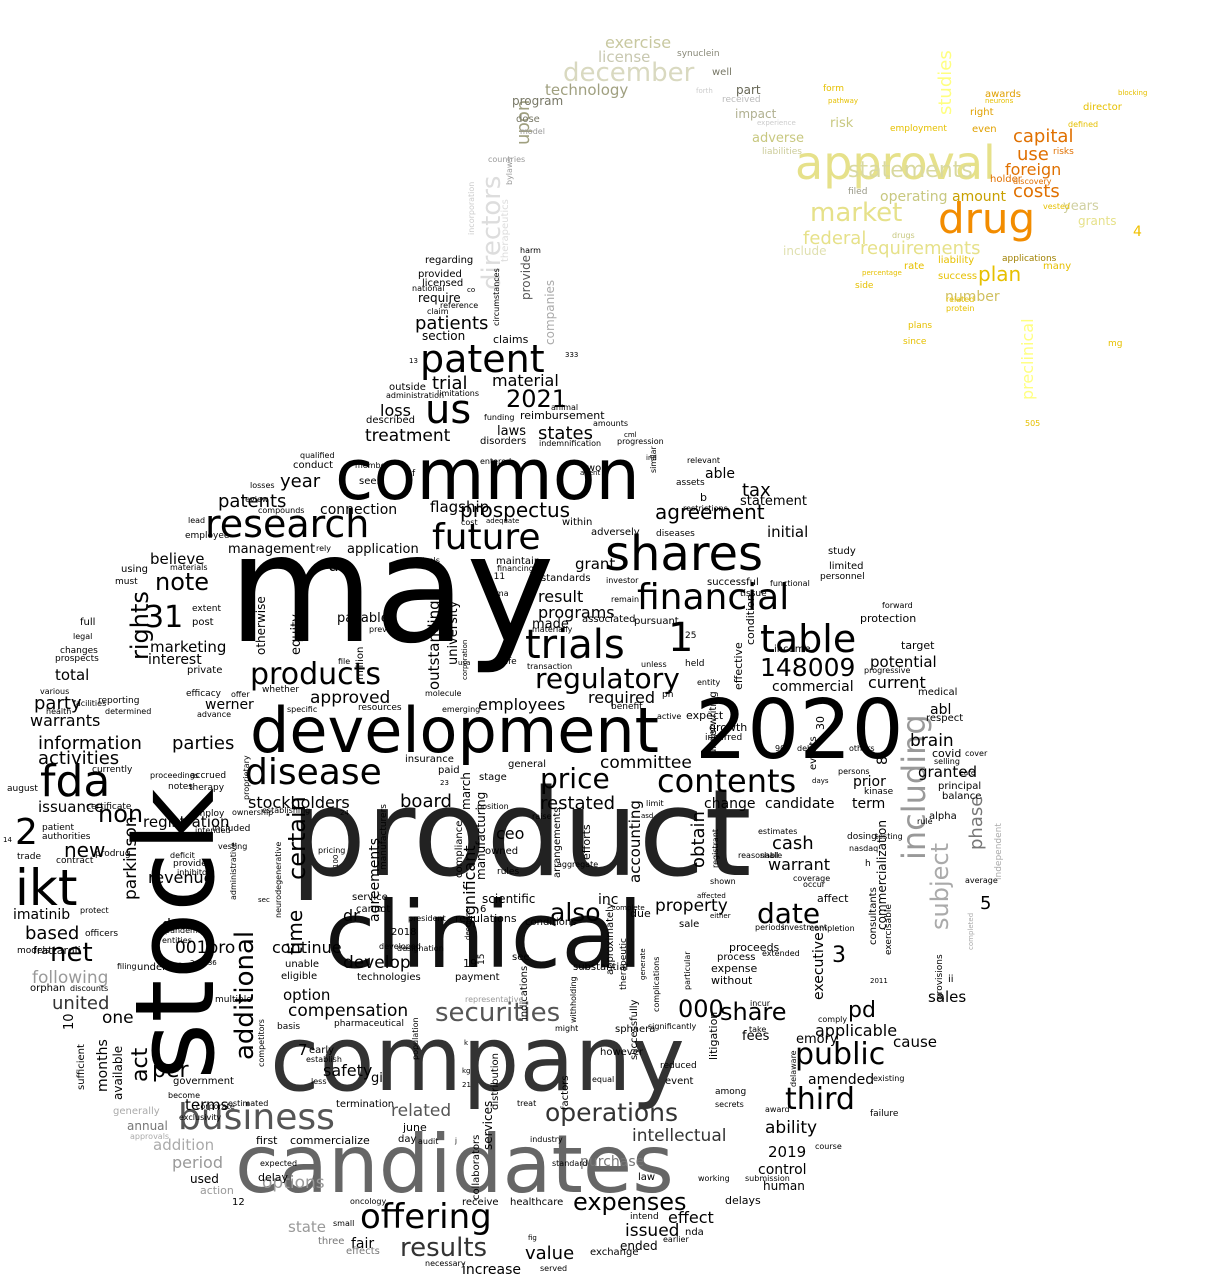 Image resolution: width=1218 pixels, height=1280 pixels. Describe the element at coordinates (651, 458) in the screenshot. I see `word-ind: ind` at that location.